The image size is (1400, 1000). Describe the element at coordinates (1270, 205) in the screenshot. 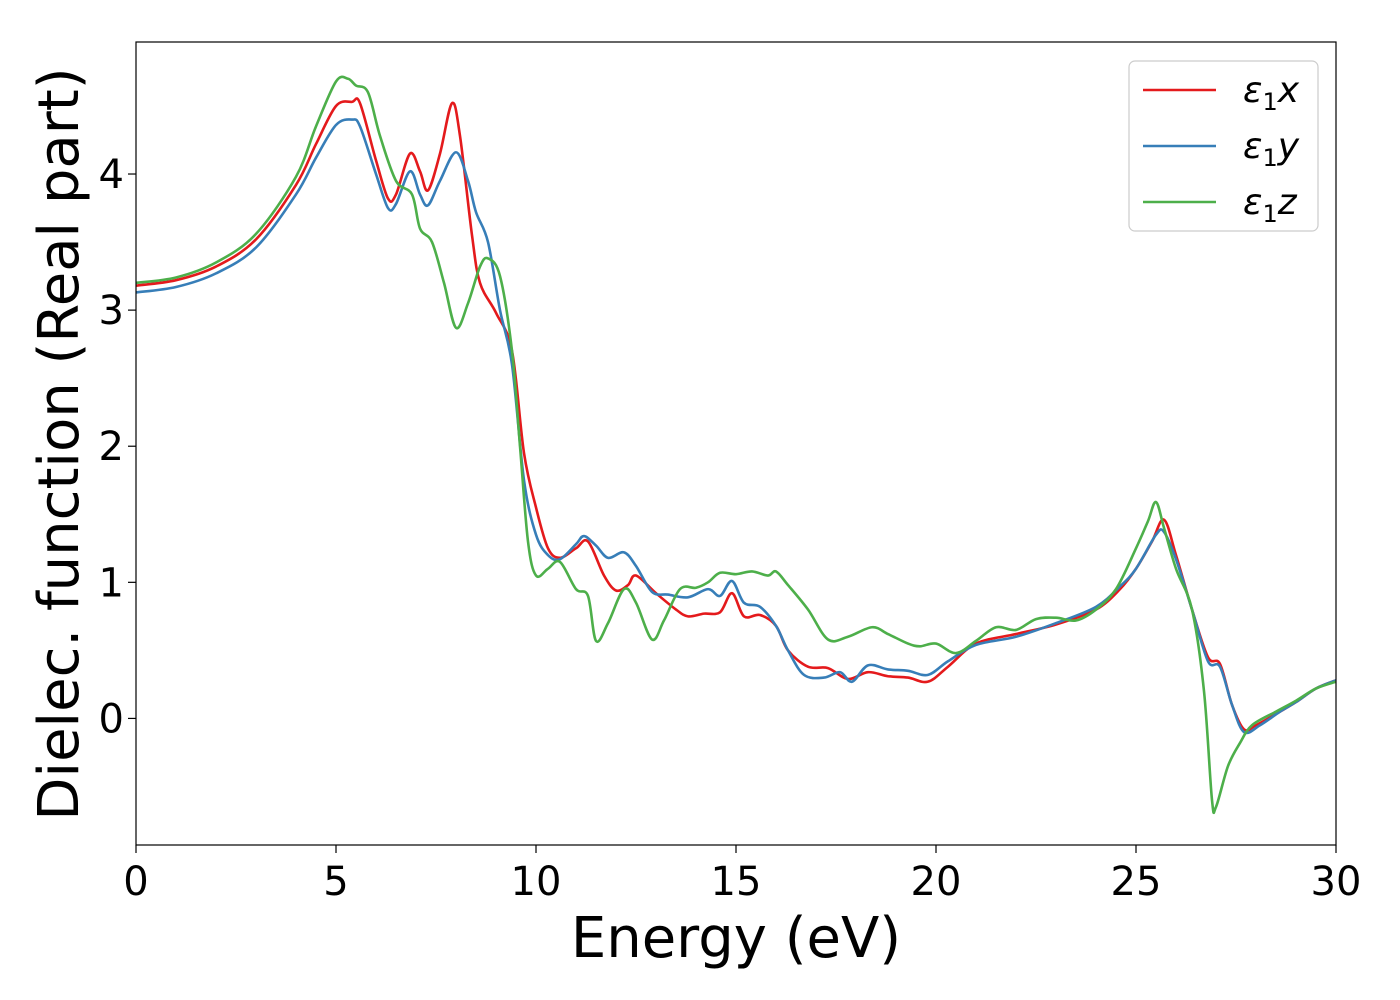

I see `legend-label-z: ε1z` at that location.